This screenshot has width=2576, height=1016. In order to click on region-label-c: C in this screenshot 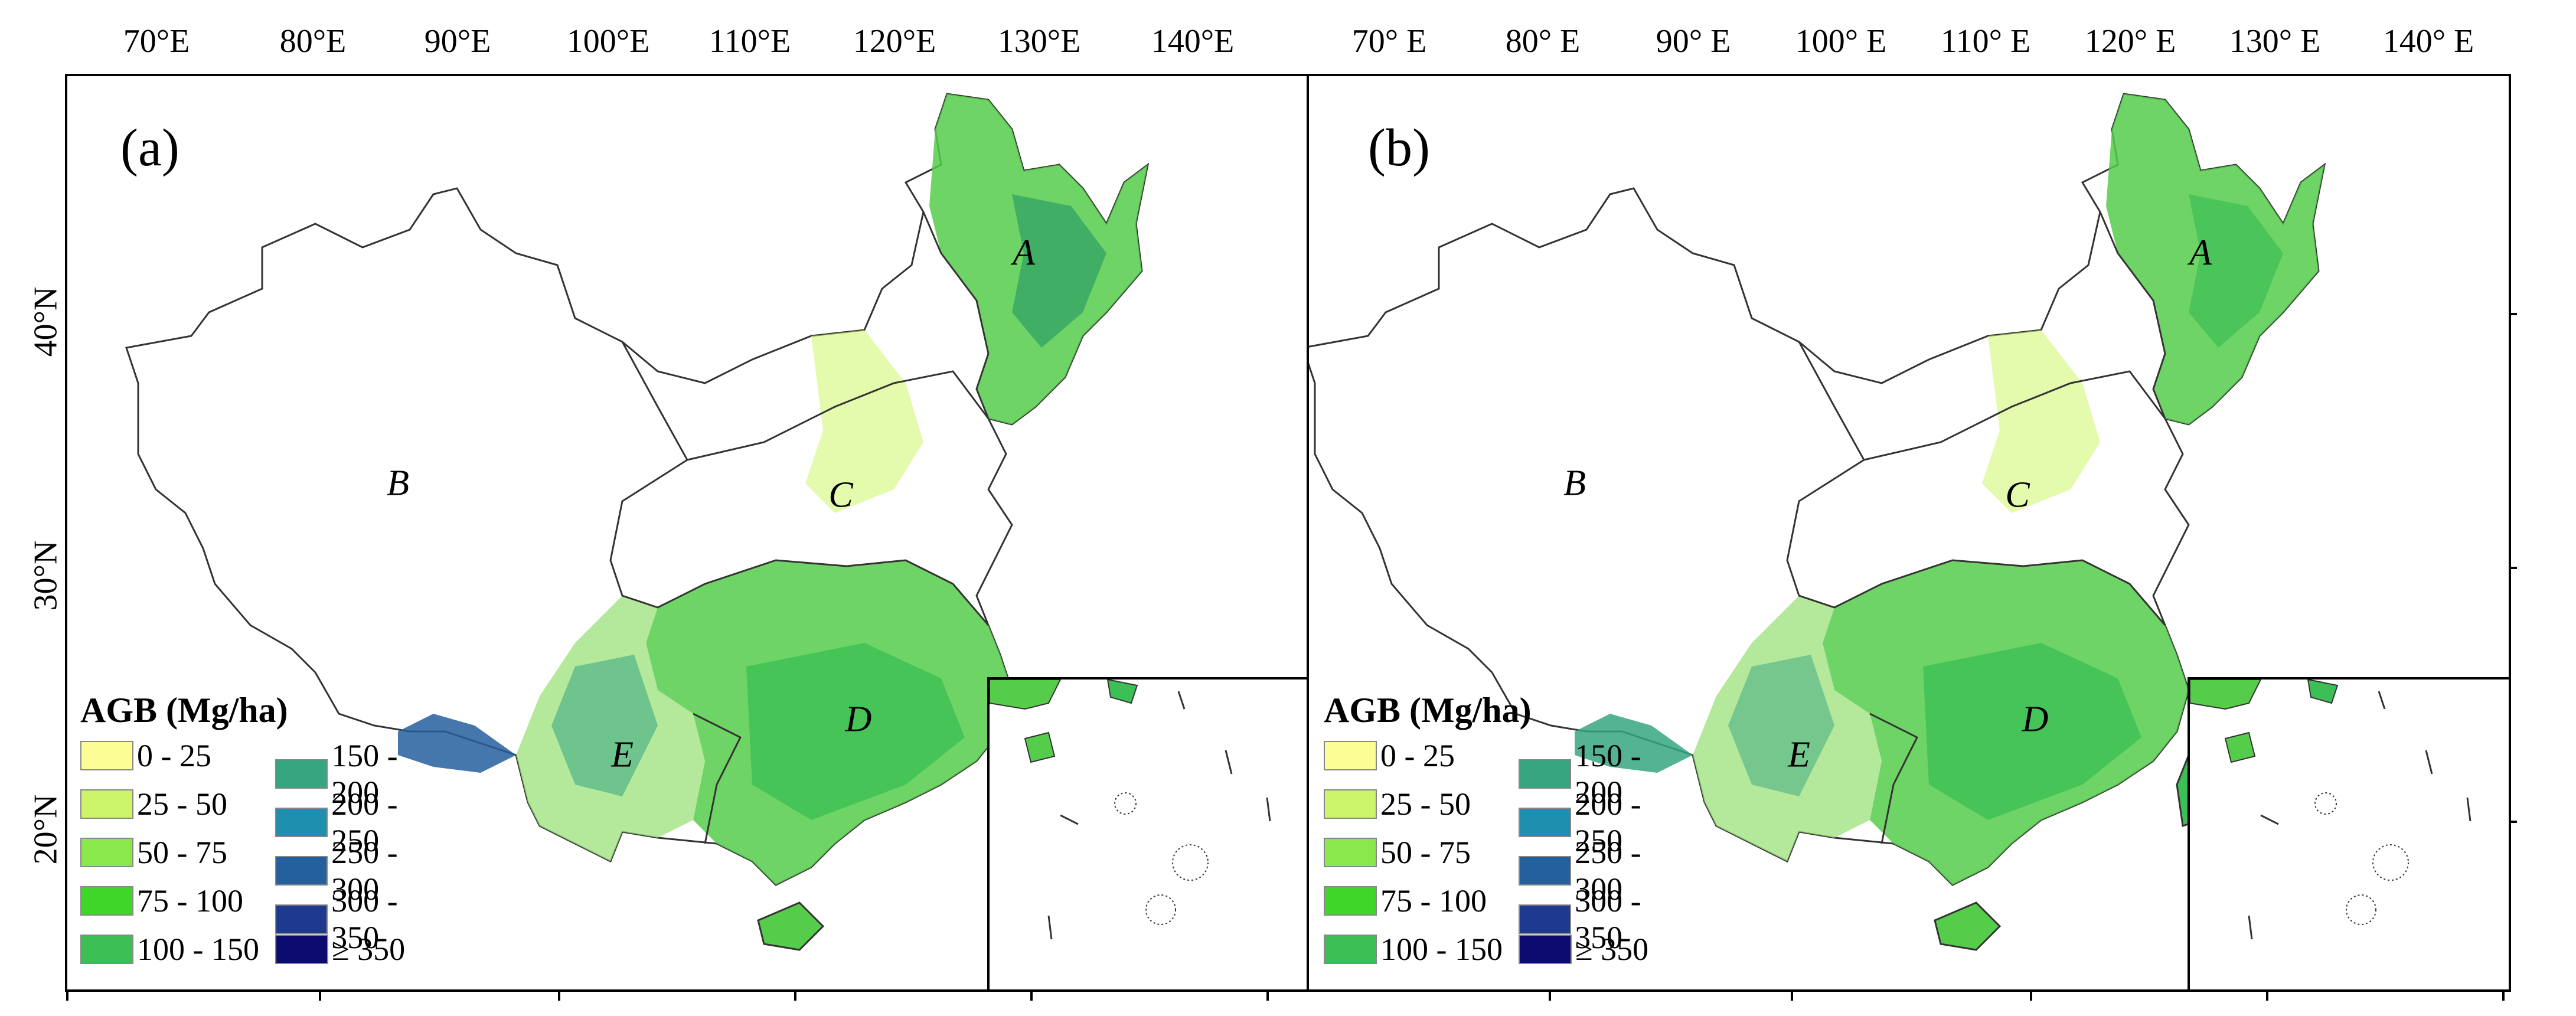, I will do `click(840, 495)`.